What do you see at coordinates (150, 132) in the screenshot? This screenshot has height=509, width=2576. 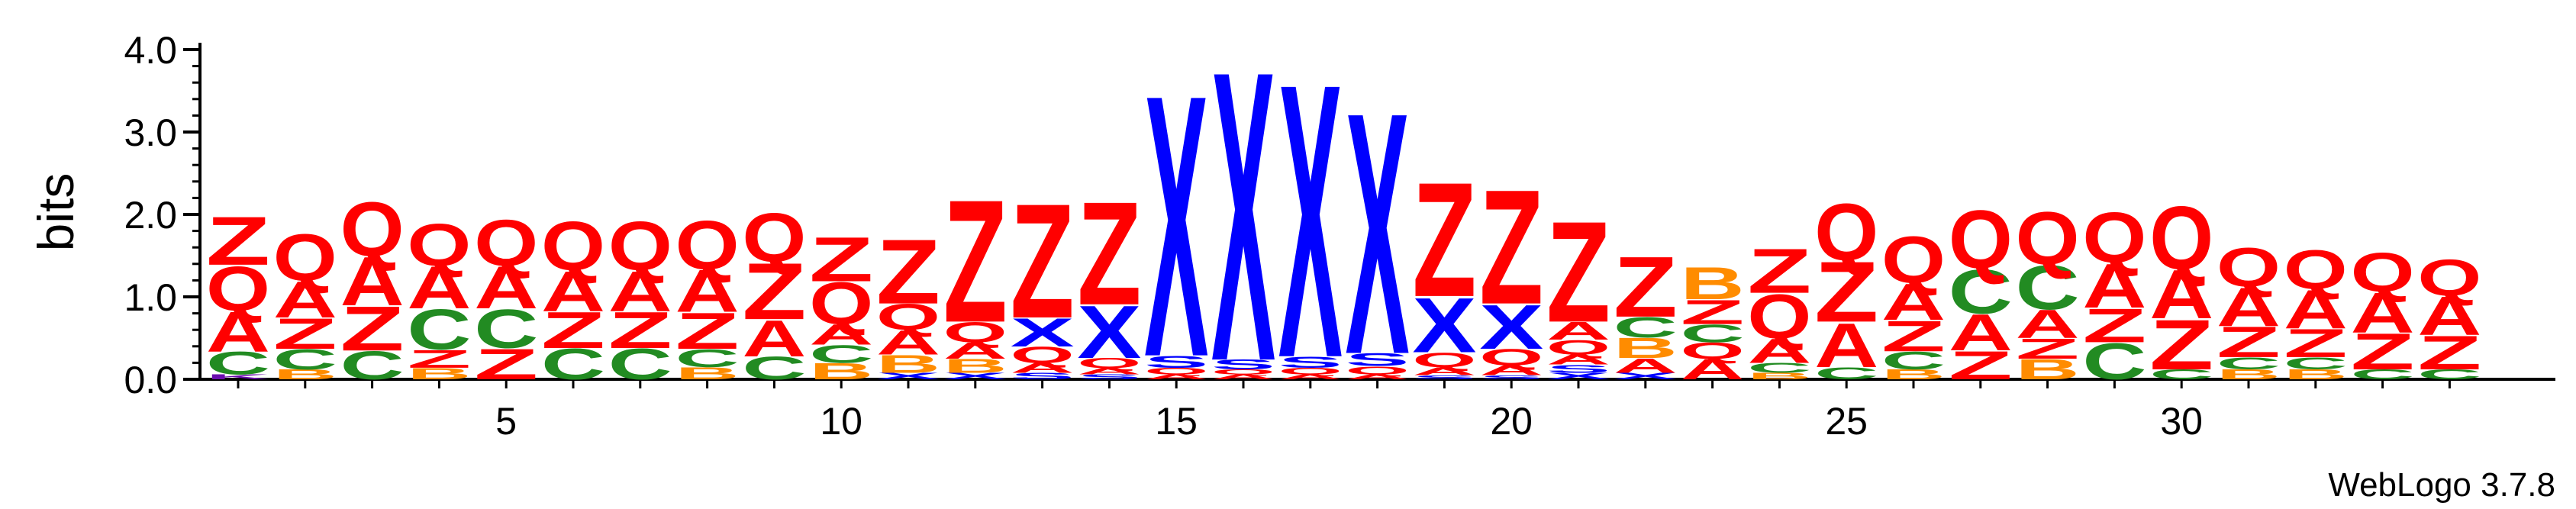 I see `y-tick-label: 3.0` at bounding box center [150, 132].